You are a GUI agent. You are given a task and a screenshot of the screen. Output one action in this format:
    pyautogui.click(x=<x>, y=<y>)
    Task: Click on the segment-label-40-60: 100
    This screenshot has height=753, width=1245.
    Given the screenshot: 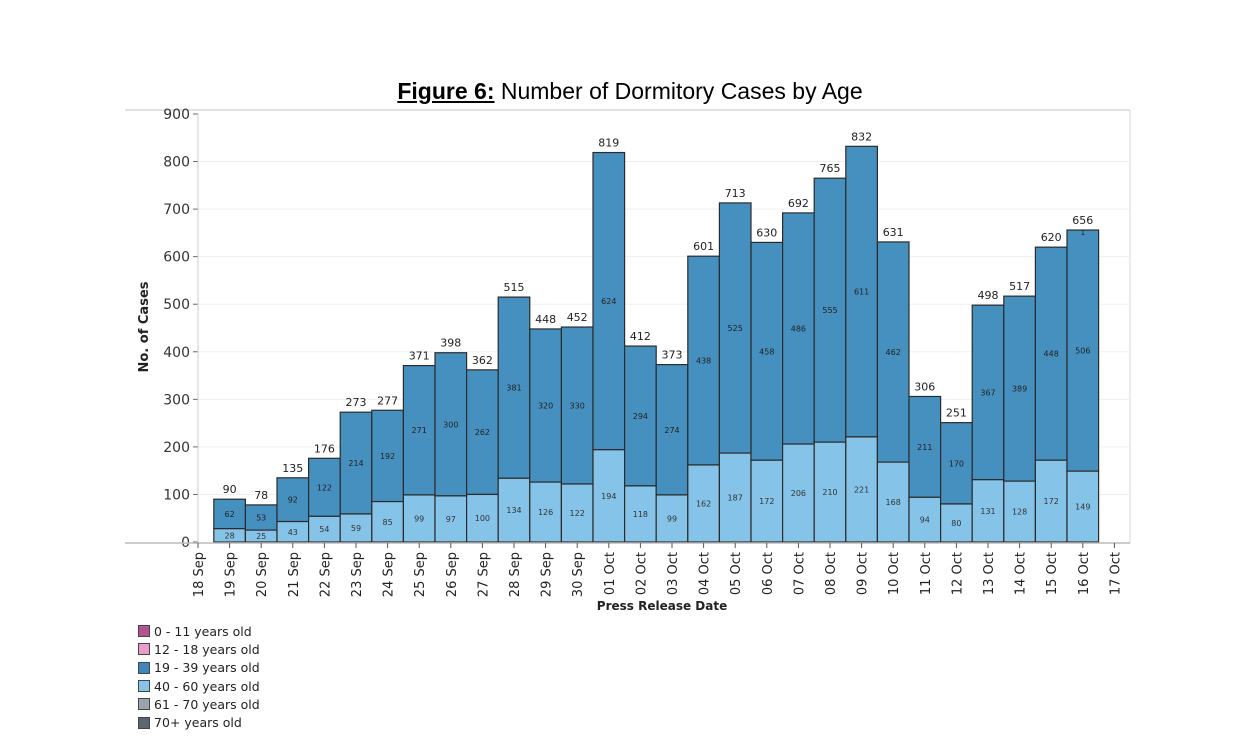 What is the action you would take?
    pyautogui.click(x=482, y=518)
    